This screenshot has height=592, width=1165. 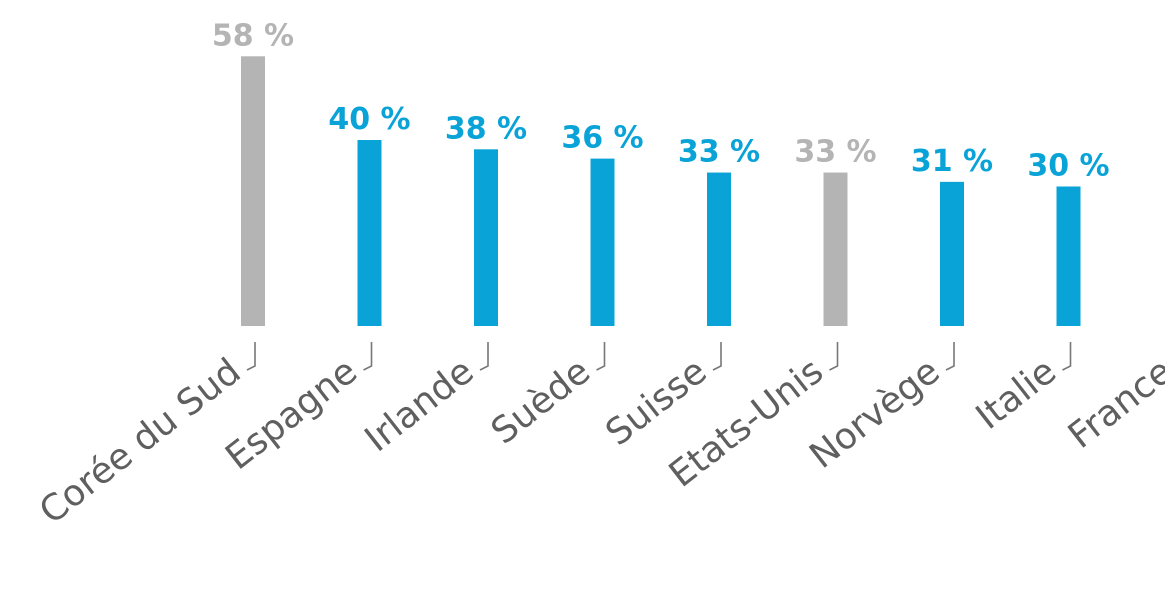 What do you see at coordinates (834, 356) in the screenshot?
I see `tick-etats-unis` at bounding box center [834, 356].